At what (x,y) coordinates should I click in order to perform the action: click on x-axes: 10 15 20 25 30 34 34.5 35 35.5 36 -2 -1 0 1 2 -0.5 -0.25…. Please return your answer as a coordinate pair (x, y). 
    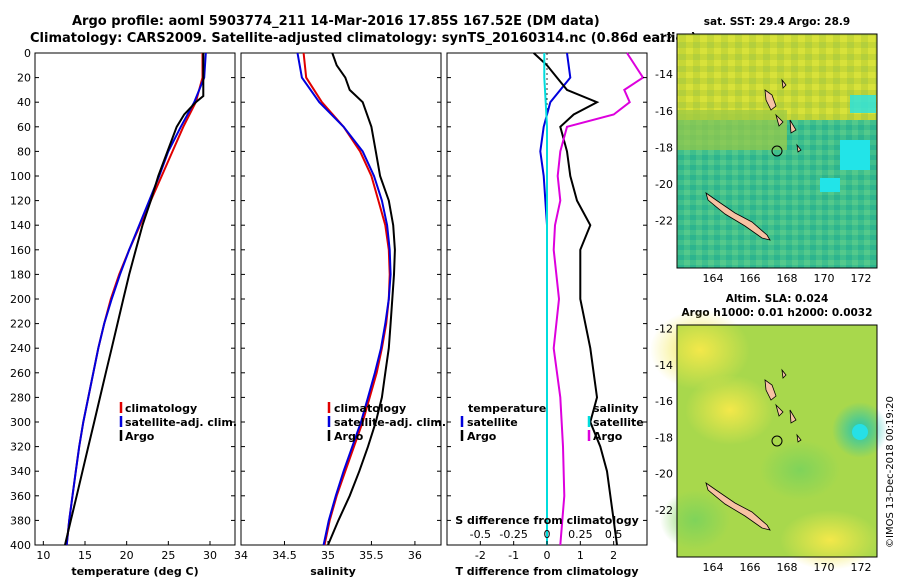
    Looking at the image, I should click on (329, 545).